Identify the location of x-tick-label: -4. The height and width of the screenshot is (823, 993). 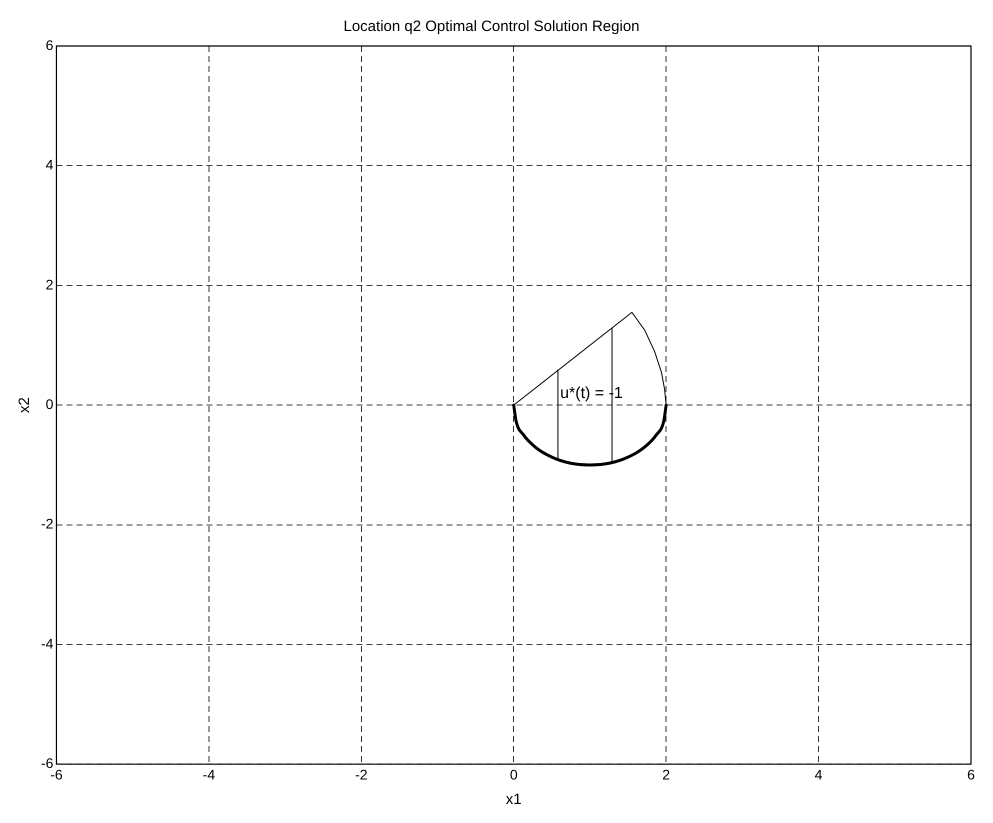
(209, 774).